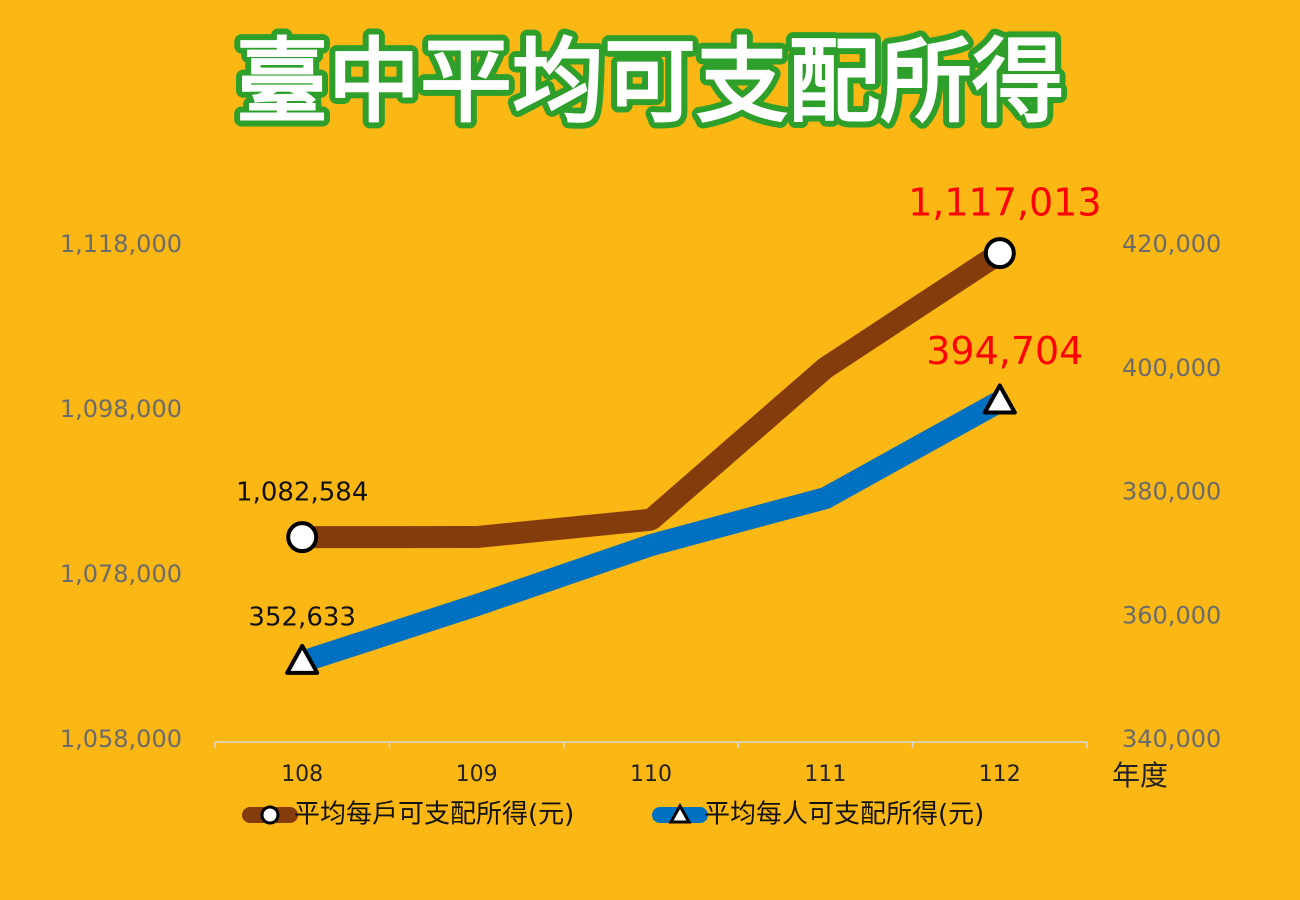 Image resolution: width=1300 pixels, height=900 pixels. What do you see at coordinates (121, 244) in the screenshot?
I see `y-tick-label: 1,118,000` at bounding box center [121, 244].